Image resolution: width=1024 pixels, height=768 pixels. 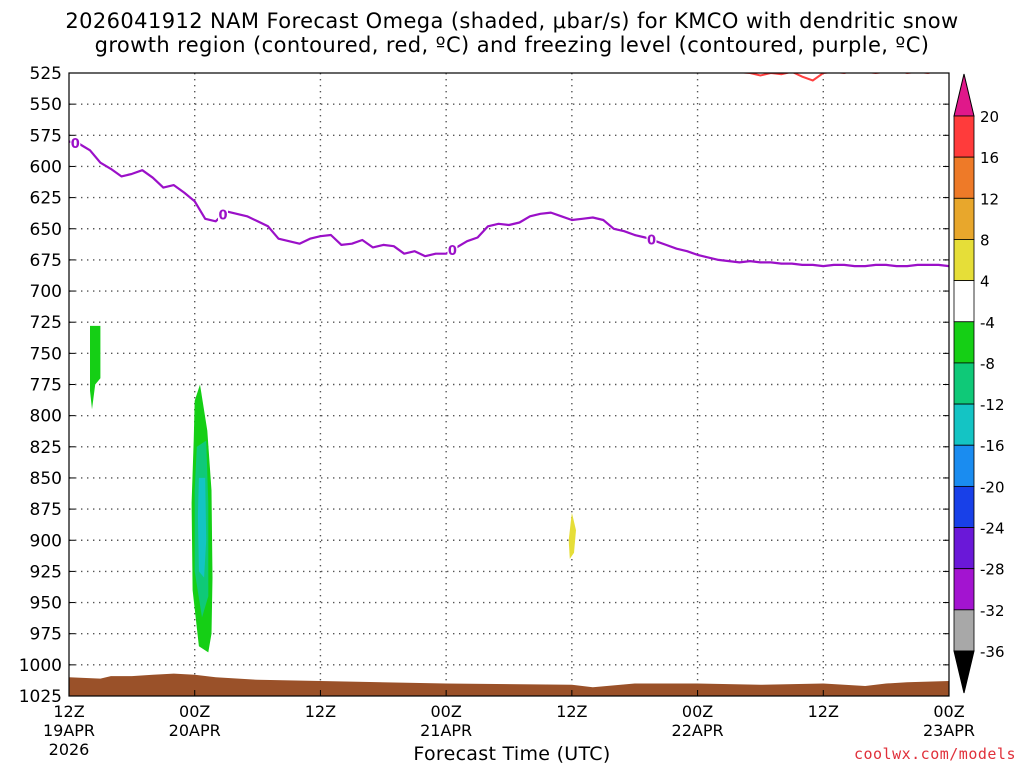 I want to click on y-tick-label: 900, so click(x=46, y=541).